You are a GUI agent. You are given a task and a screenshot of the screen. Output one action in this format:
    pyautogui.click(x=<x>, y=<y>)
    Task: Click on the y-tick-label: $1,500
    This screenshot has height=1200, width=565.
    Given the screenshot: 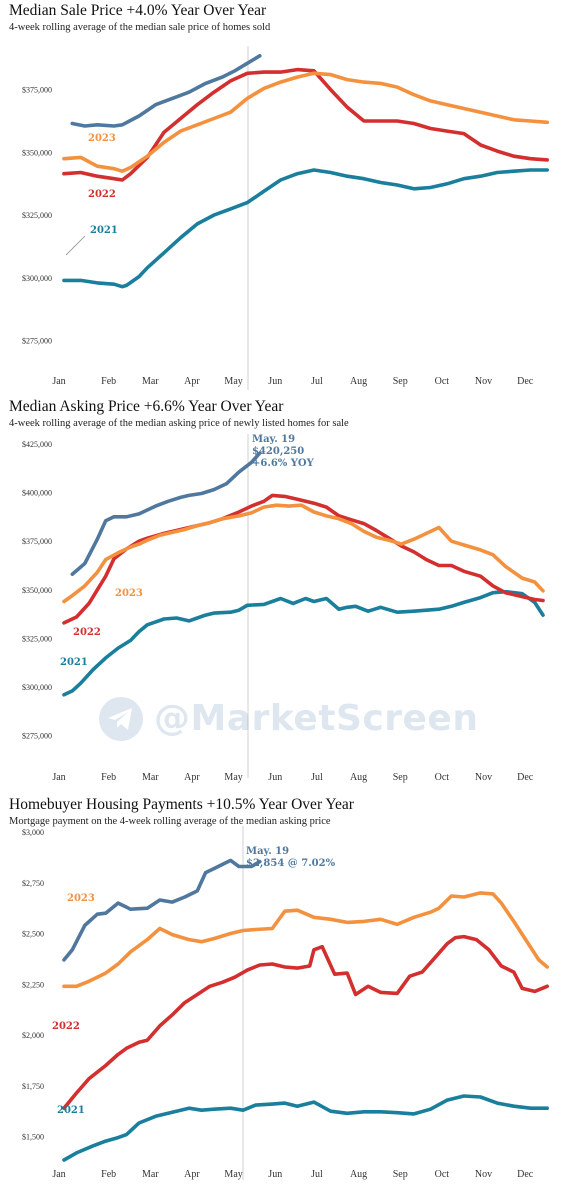 What is the action you would take?
    pyautogui.click(x=33, y=1137)
    